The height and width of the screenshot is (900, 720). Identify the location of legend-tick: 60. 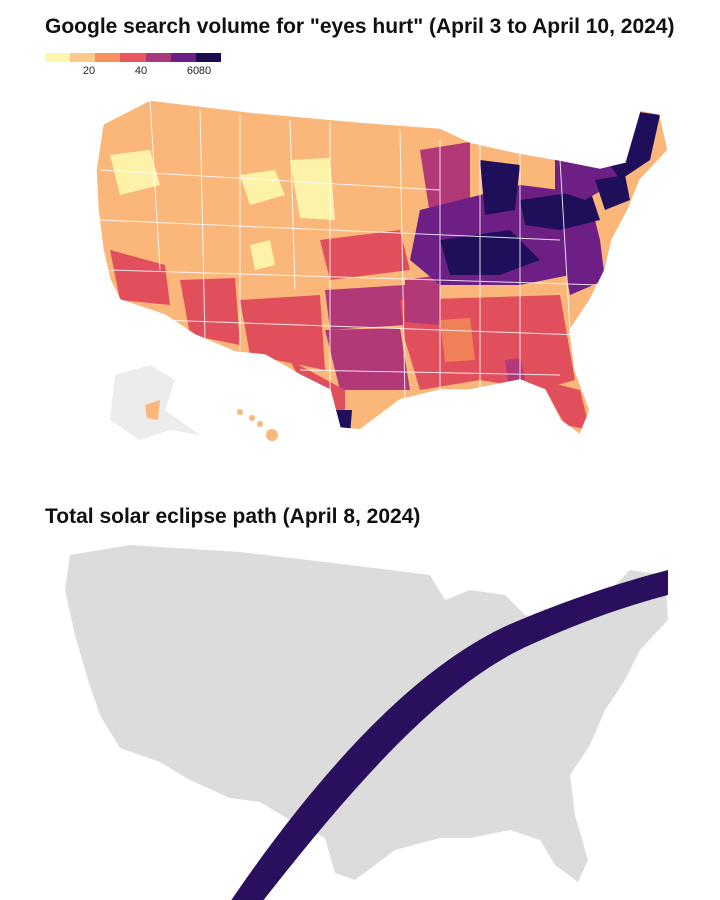
(193, 71).